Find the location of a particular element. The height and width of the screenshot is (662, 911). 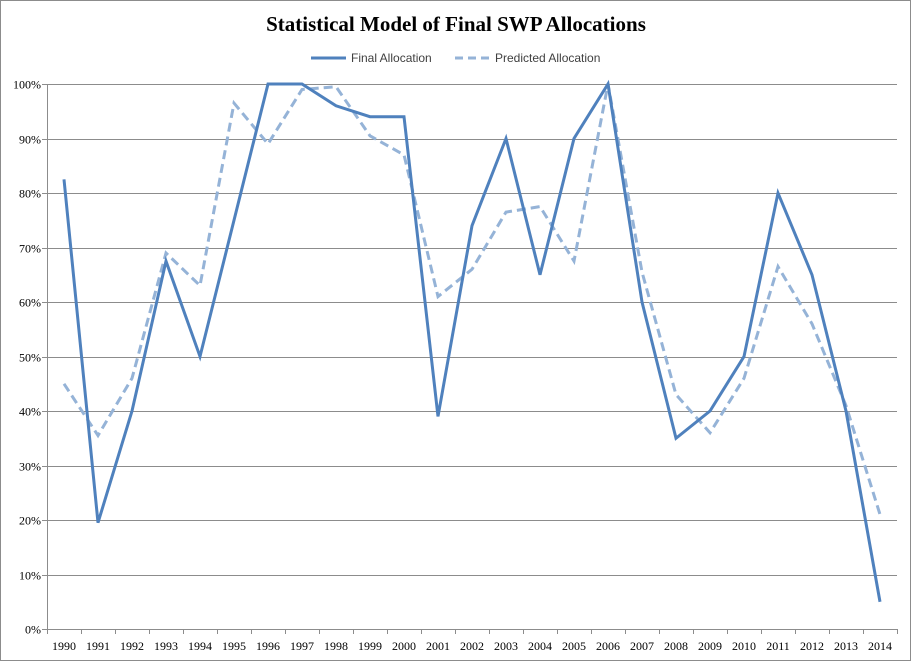

x-tick-label: 2008 is located at coordinates (676, 646).